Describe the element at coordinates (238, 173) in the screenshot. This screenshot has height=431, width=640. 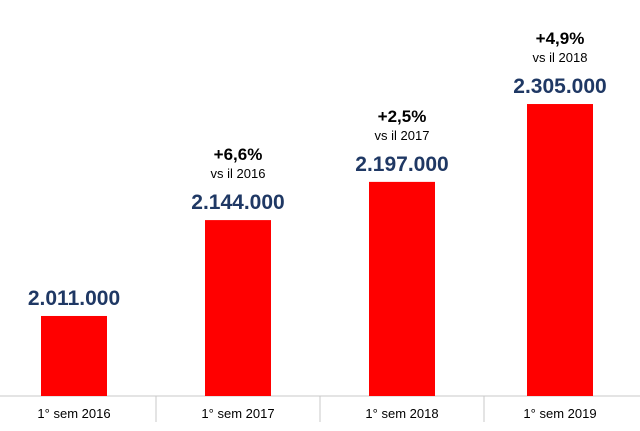
I see `comparison-annotation: vs il 2016` at that location.